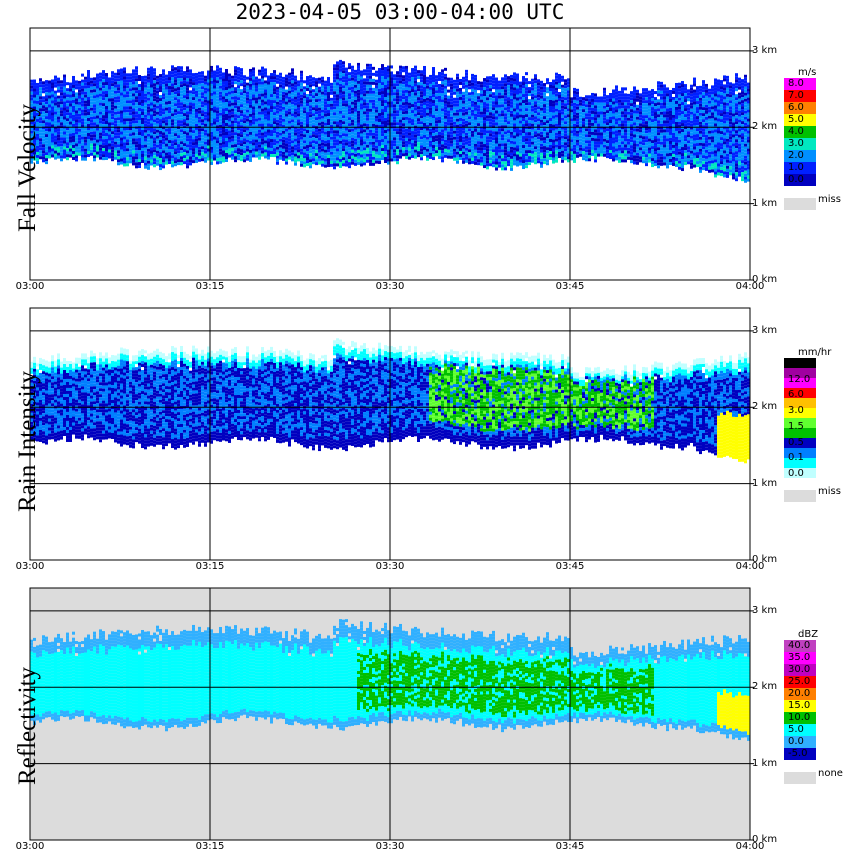 This screenshot has width=850, height=868. What do you see at coordinates (796, 95) in the screenshot?
I see `legend-level-label: 7.0` at bounding box center [796, 95].